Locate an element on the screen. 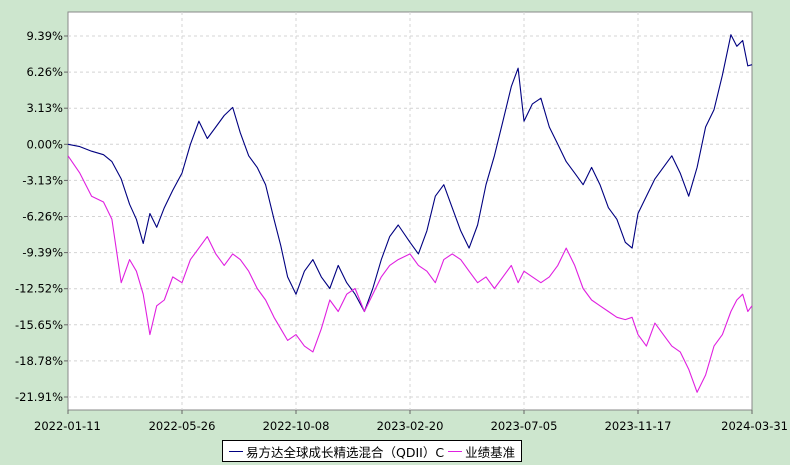 This screenshot has width=790, height=465. legend: 易方达全球成长精选混合（QDII）C 业绩基准 is located at coordinates (372, 451).